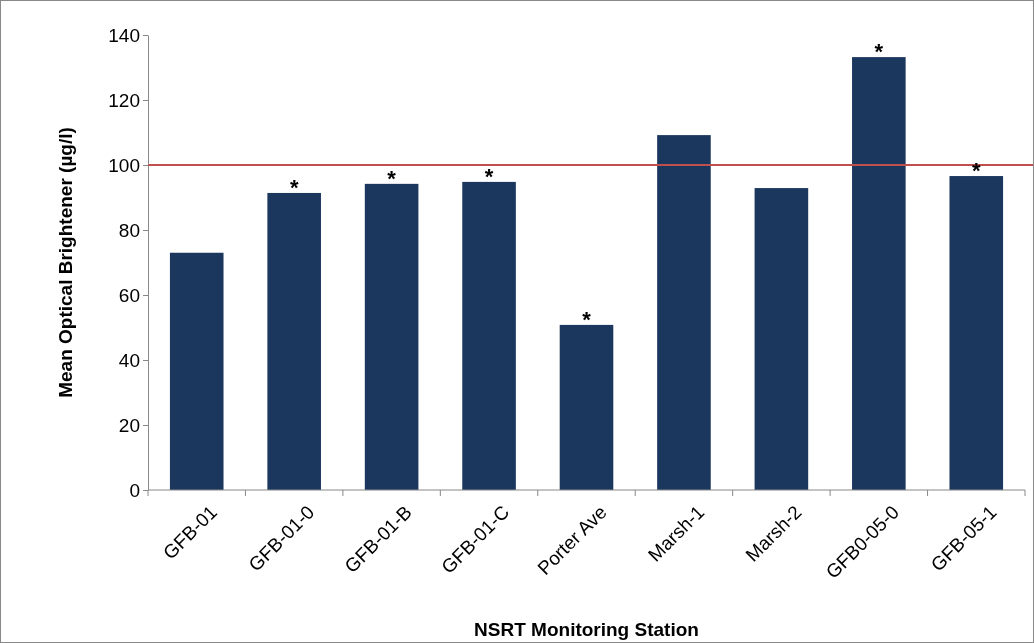  What do you see at coordinates (65, 262) in the screenshot?
I see `y-axis-title: Mean Optical Brightener (µg/l)` at bounding box center [65, 262].